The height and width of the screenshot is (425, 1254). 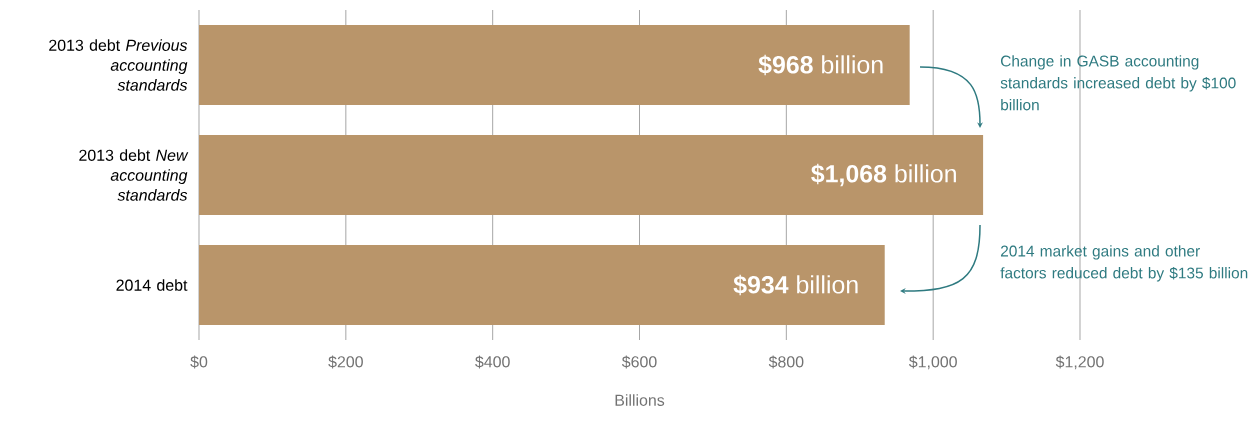 What do you see at coordinates (795, 285) in the screenshot?
I see `data-label: $934 billion` at bounding box center [795, 285].